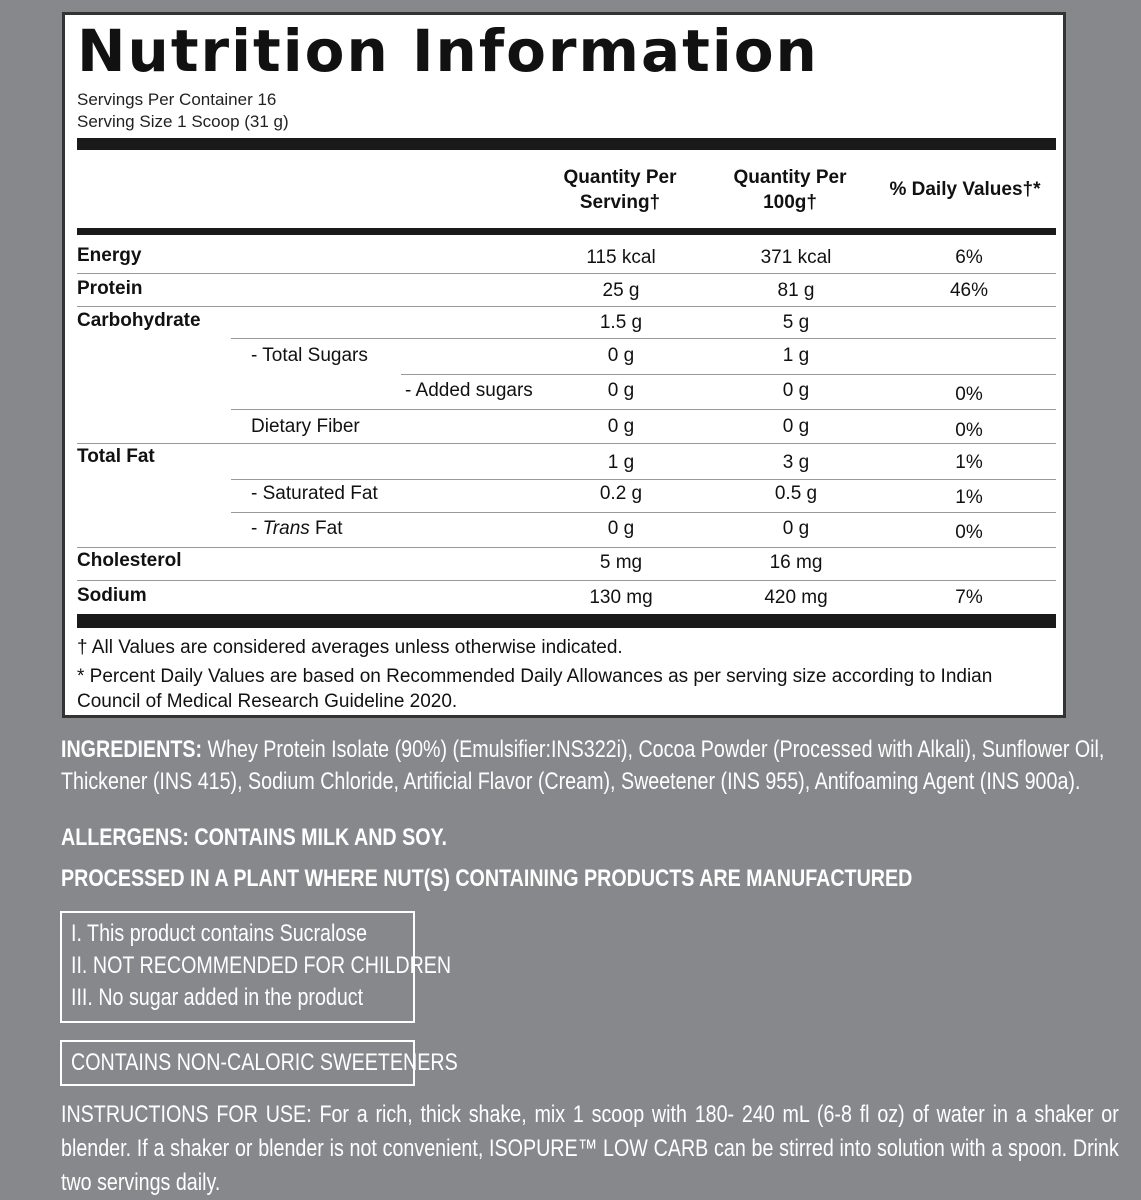  What do you see at coordinates (309, 355) in the screenshot?
I see `row-label: - Total Sugars` at bounding box center [309, 355].